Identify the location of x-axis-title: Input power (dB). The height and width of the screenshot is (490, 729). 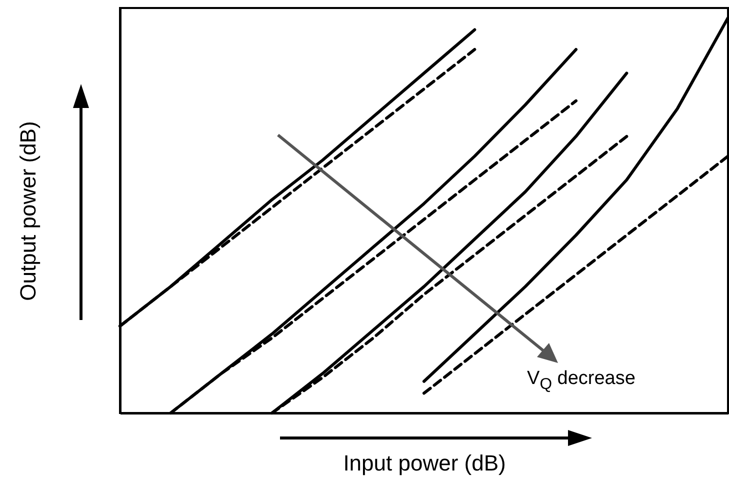
(424, 463).